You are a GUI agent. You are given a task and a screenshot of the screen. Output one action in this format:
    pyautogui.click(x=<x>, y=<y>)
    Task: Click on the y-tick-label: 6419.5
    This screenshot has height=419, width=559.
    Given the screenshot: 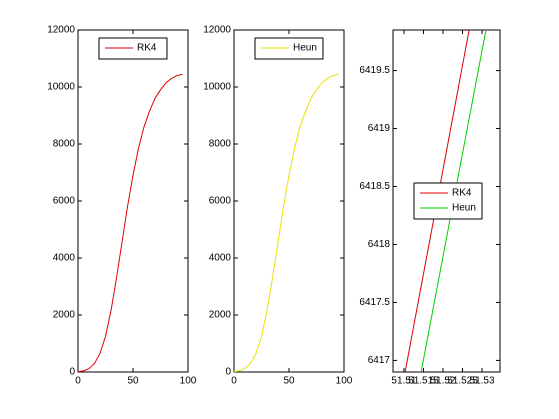 What is the action you would take?
    pyautogui.click(x=374, y=70)
    